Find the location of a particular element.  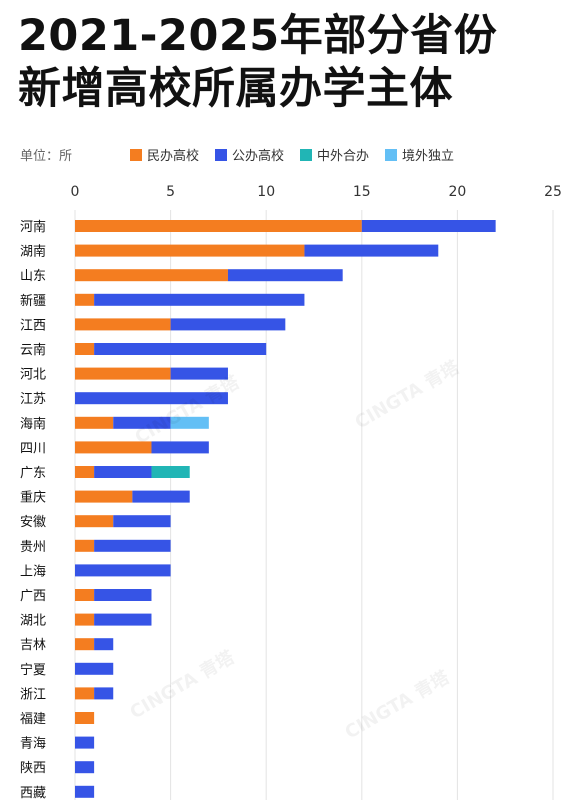

category-label: 贵州 is located at coordinates (33, 547).